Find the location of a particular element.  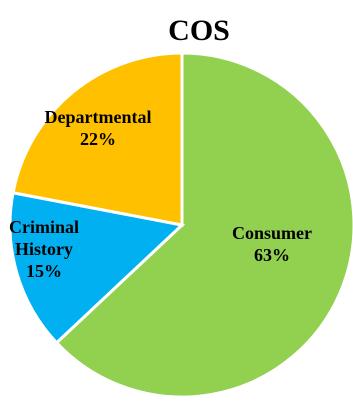

slice-name-label: History is located at coordinates (44, 249).